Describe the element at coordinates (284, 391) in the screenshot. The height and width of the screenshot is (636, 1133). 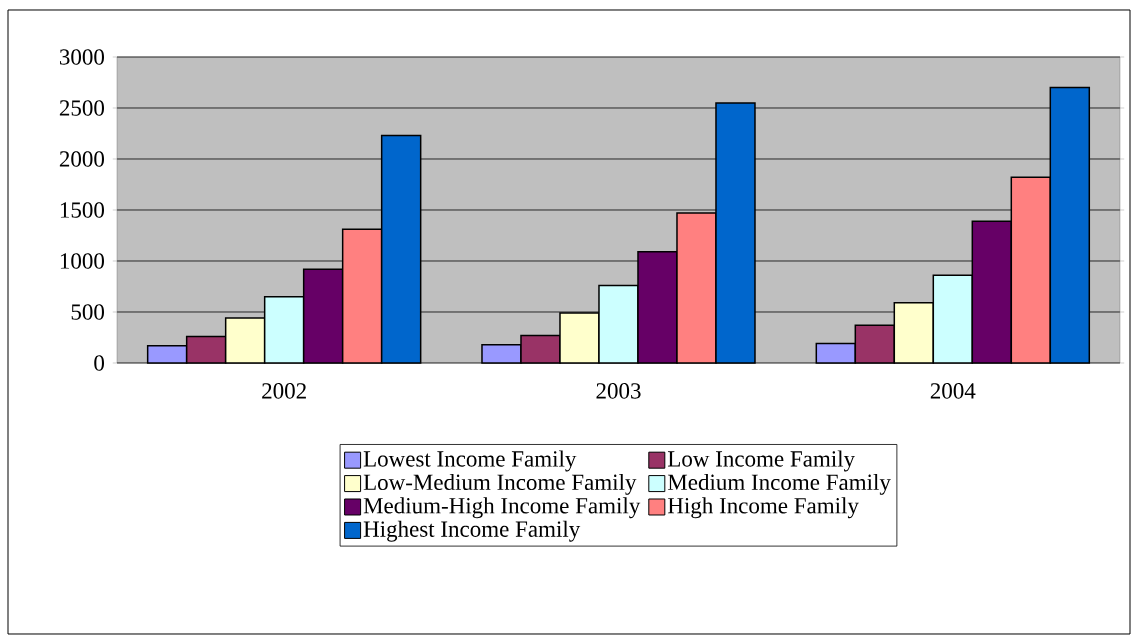
I see `x-tick-label: 2002` at that location.